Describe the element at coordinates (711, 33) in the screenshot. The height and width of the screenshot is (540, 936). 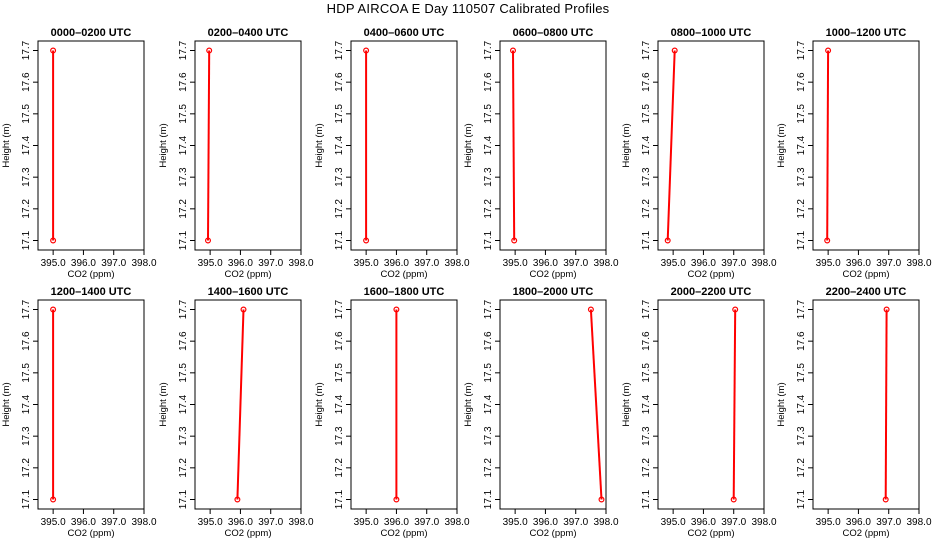
I see `panel-title: 0800–1000 UTC` at that location.